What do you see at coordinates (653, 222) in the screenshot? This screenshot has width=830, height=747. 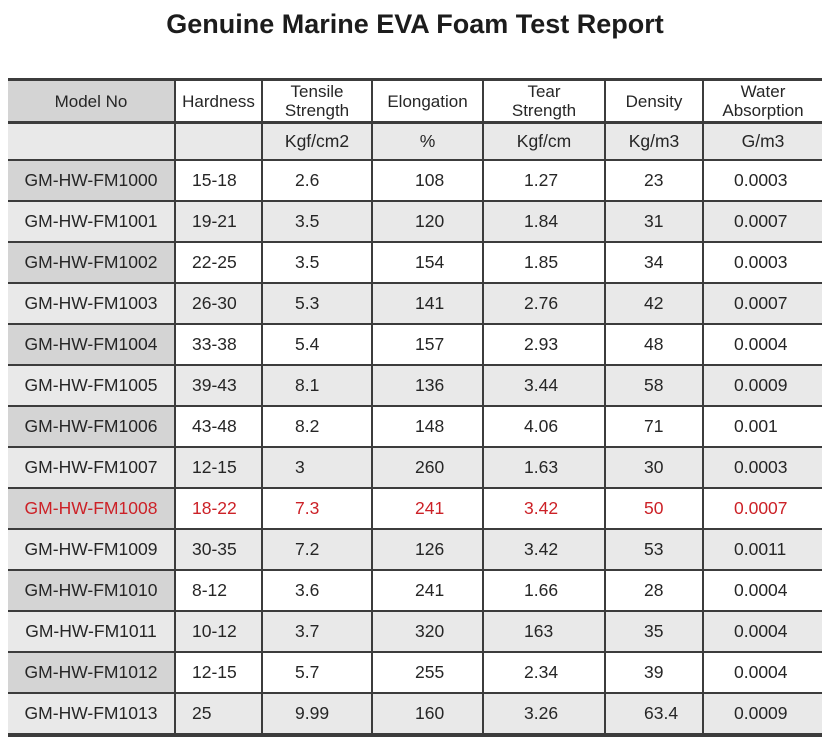 I see `density-cell: 31` at bounding box center [653, 222].